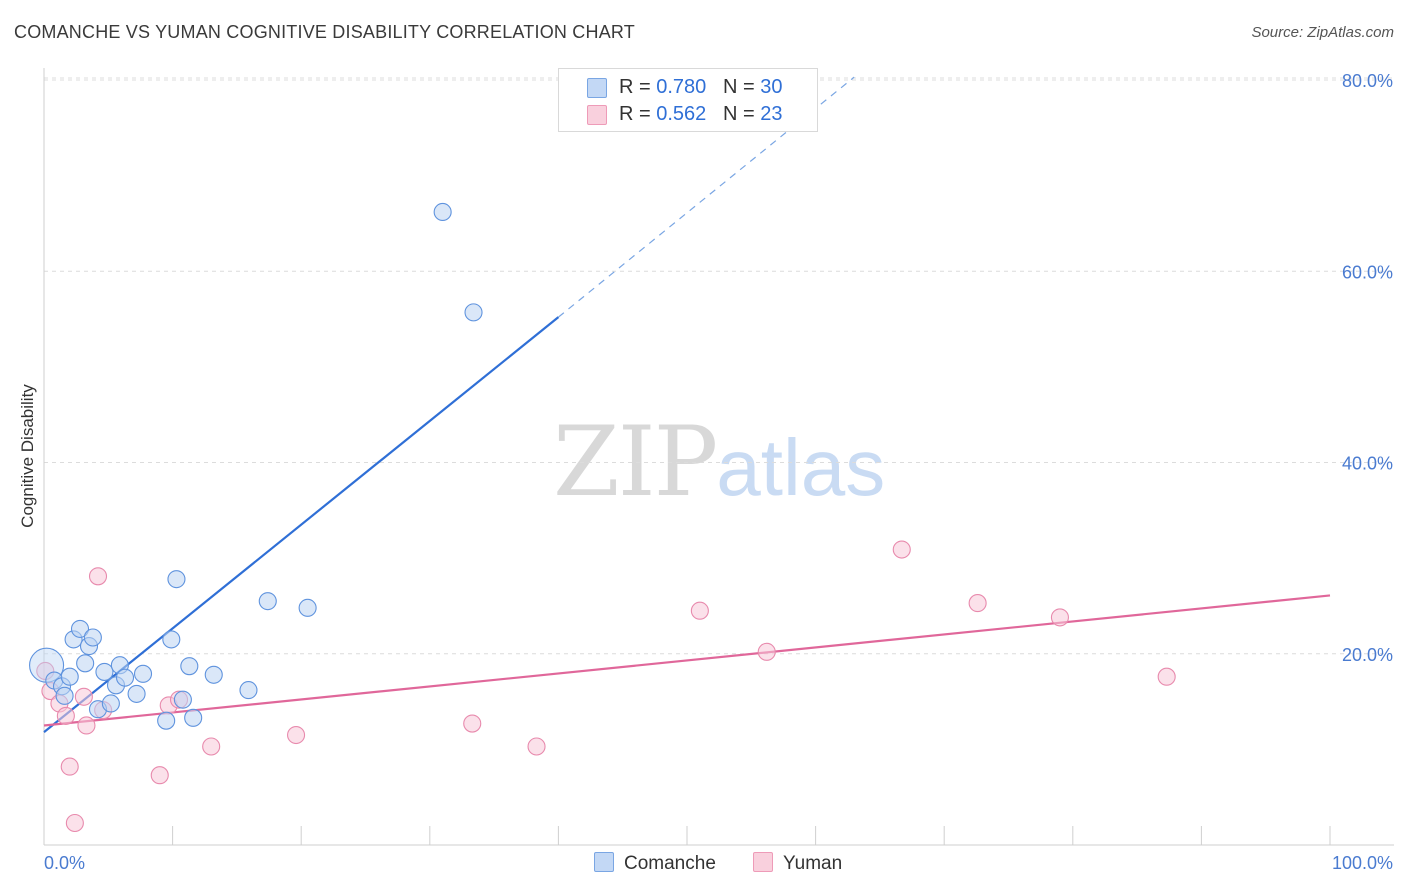 The width and height of the screenshot is (1406, 892). I want to click on comanche-r-value: 0.780, so click(681, 87).